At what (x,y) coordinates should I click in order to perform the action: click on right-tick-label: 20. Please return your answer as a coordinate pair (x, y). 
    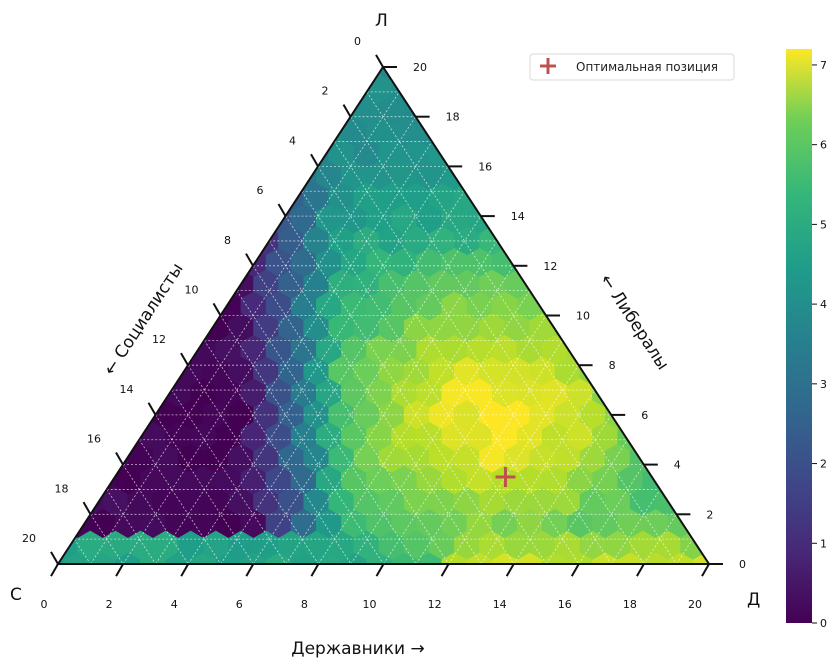
    Looking at the image, I should click on (420, 67).